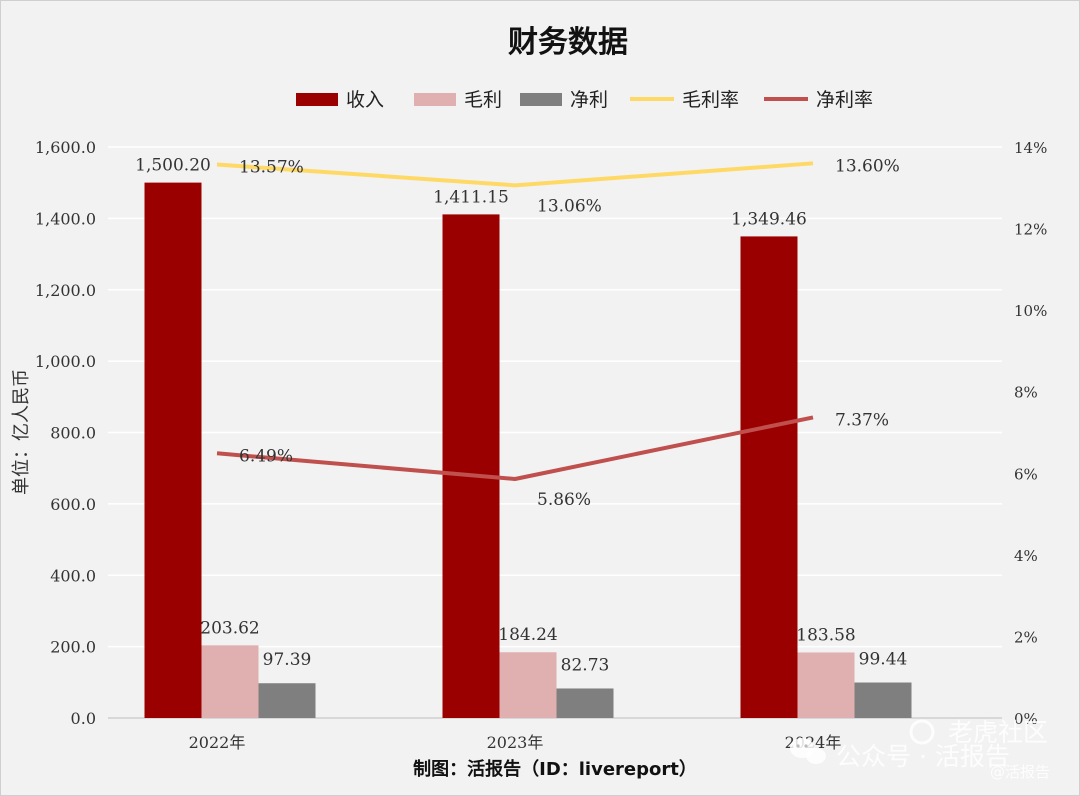 This screenshot has height=796, width=1080. Describe the element at coordinates (1030, 433) in the screenshot. I see `y-axis-right: 0% 2% 4% 6% 8% 10% 12% 14%` at that location.